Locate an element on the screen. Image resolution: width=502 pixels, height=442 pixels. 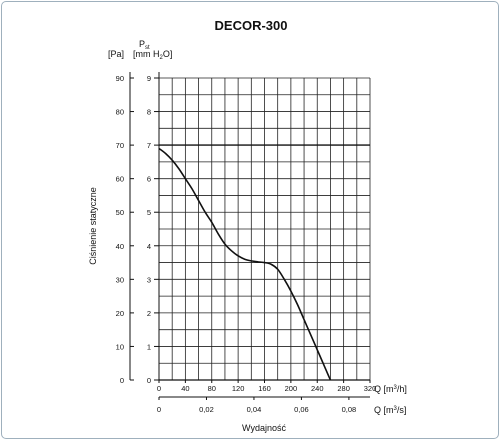
left-tick-label: 20 is located at coordinates (120, 313).